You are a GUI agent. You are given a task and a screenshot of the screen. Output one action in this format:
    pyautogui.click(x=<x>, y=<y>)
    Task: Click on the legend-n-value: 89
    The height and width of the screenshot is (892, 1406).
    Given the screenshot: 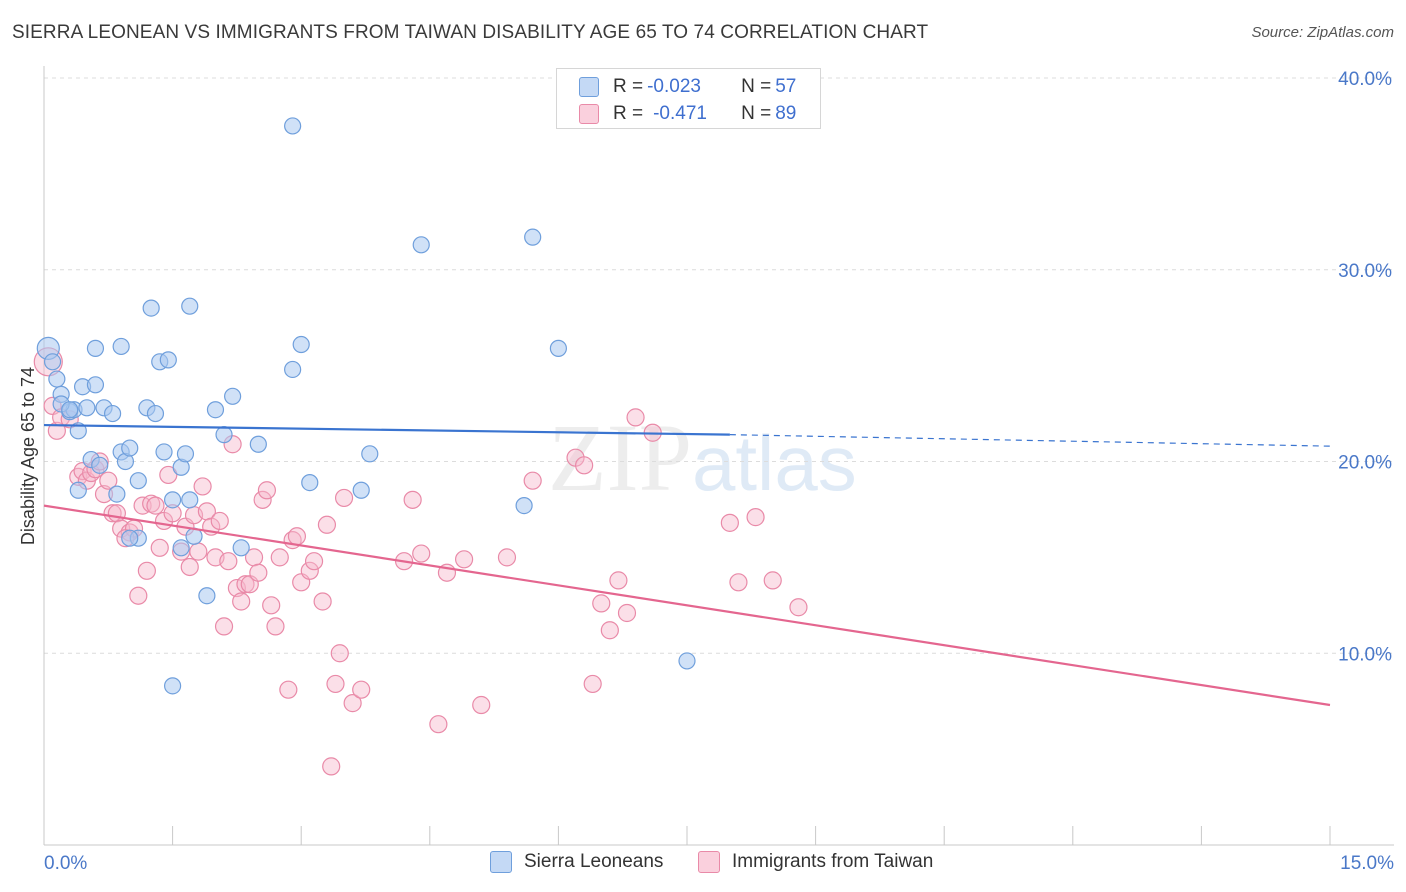 What is the action you would take?
    pyautogui.click(x=786, y=113)
    